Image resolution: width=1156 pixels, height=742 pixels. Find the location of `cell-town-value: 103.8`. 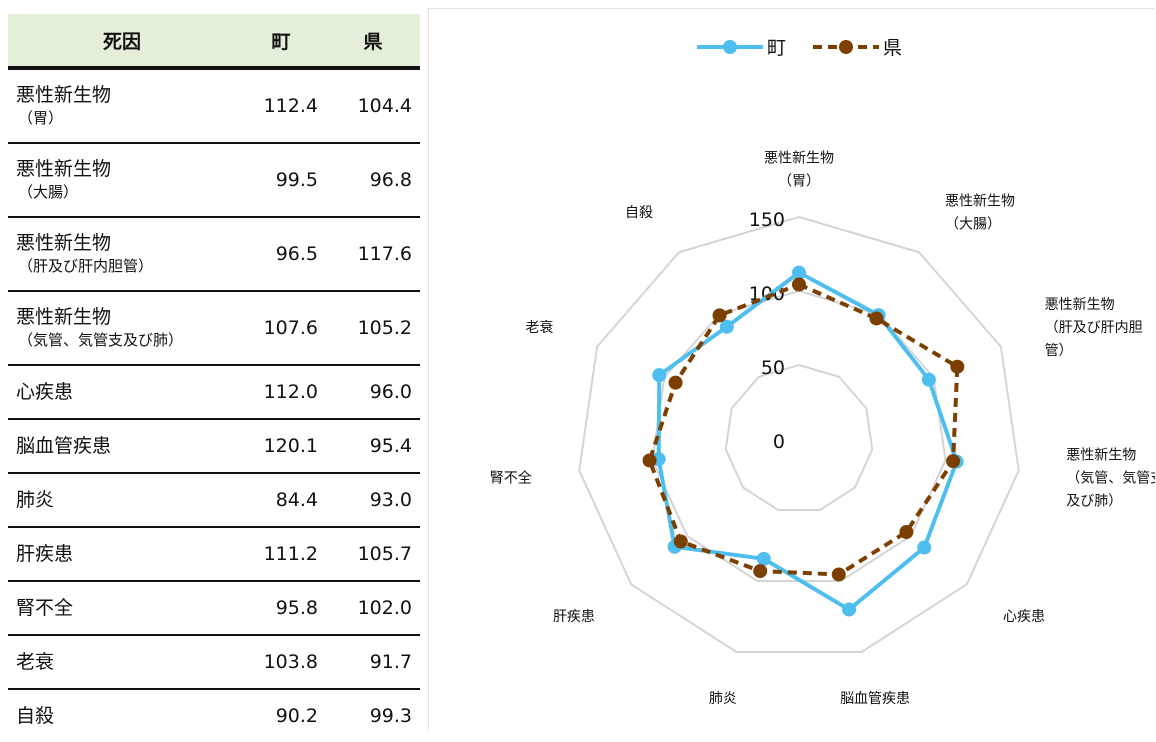

cell-town-value: 103.8 is located at coordinates (281, 662).